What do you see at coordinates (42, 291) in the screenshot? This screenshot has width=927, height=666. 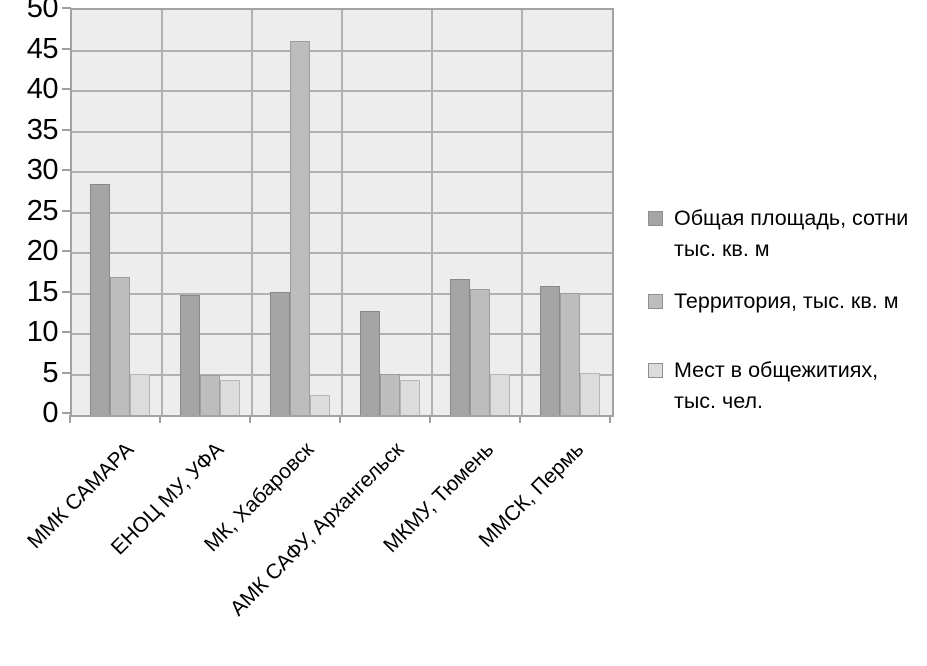 I see `y-axis-label: 15` at bounding box center [42, 291].